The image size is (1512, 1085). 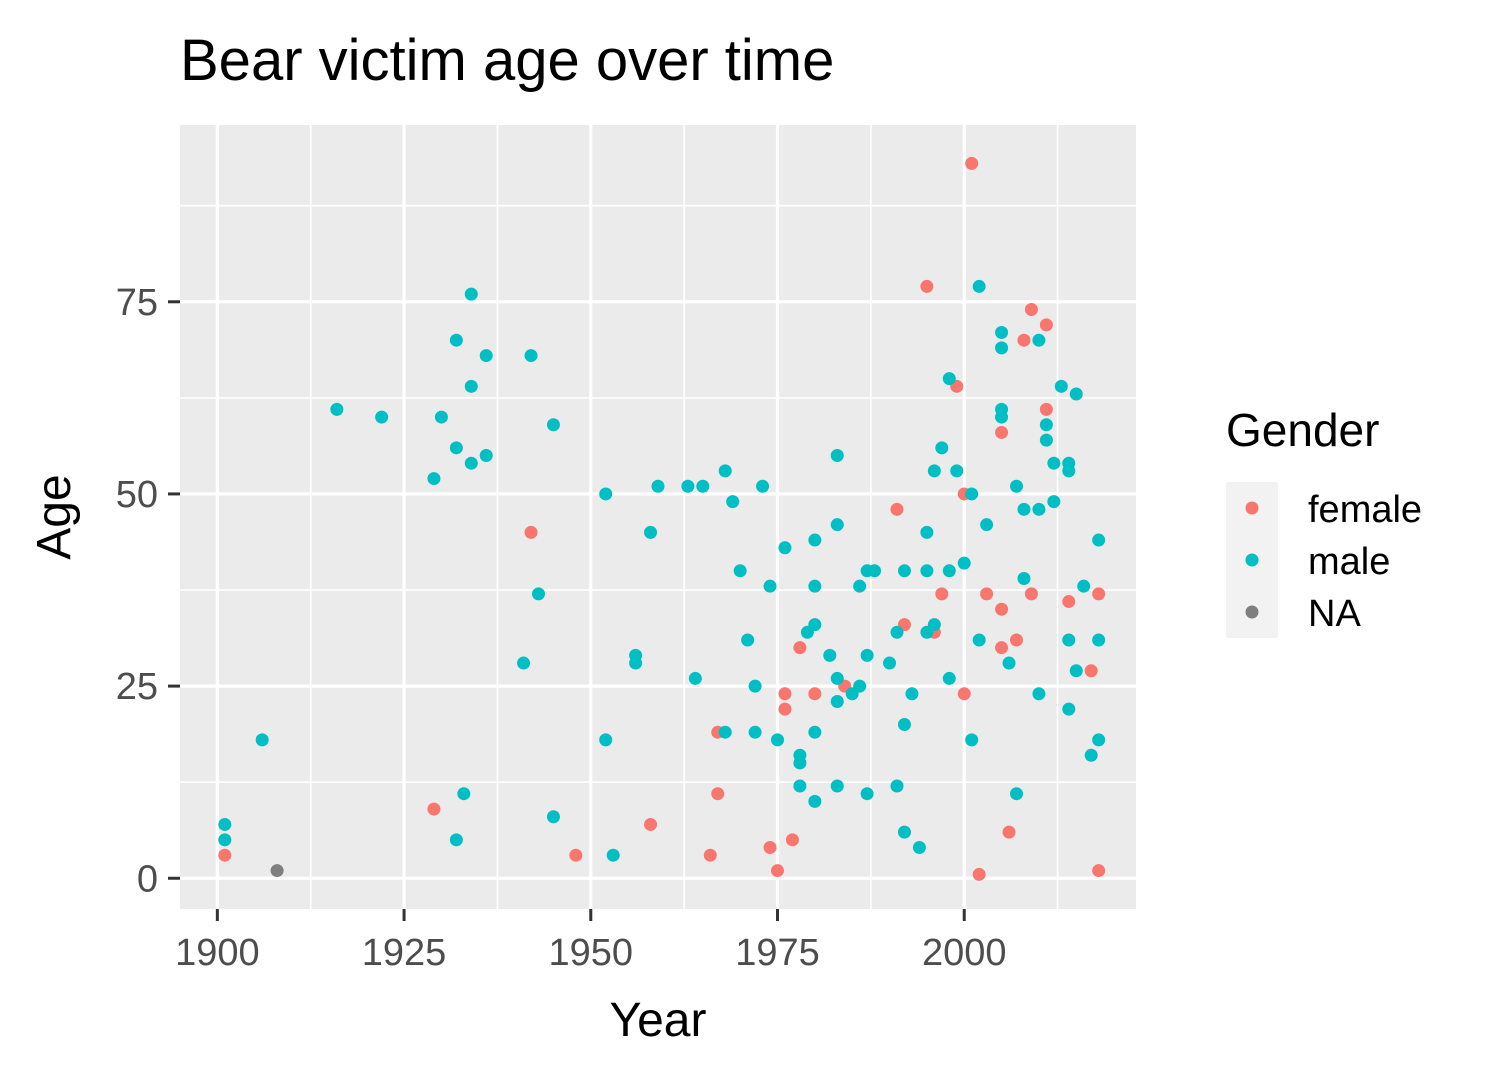 I want to click on legend-title: Gender, so click(x=1302, y=430).